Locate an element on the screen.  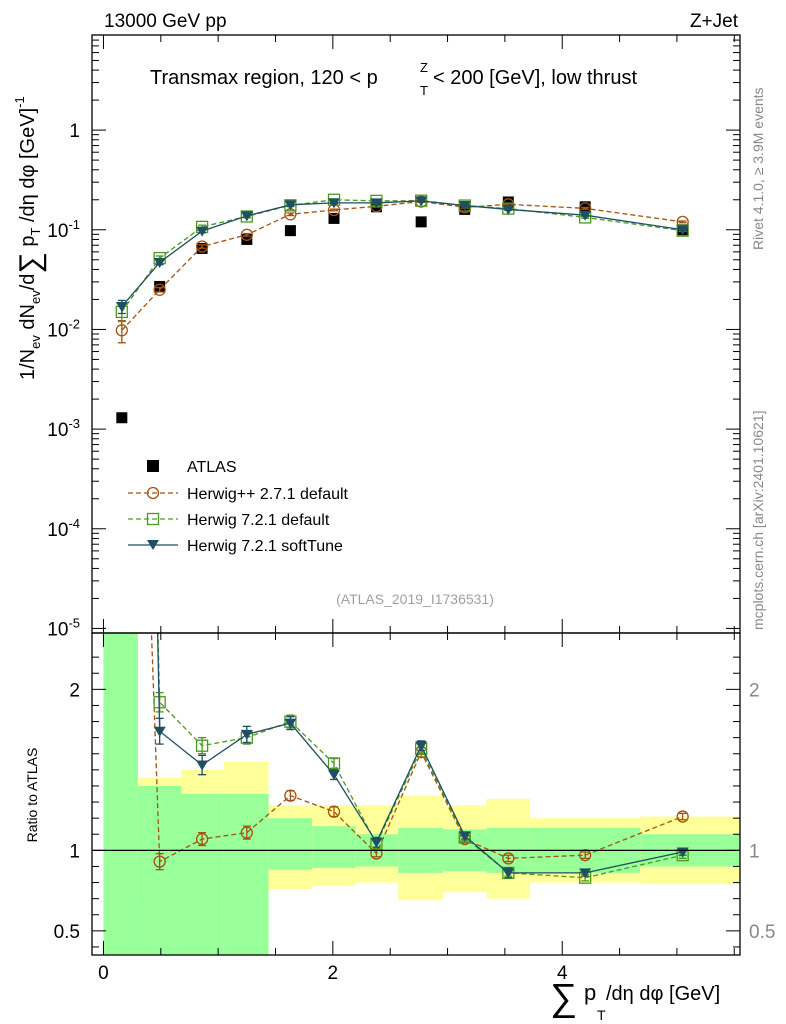
ratio-y-tick-label-left-1: 1 is located at coordinates (74, 851).